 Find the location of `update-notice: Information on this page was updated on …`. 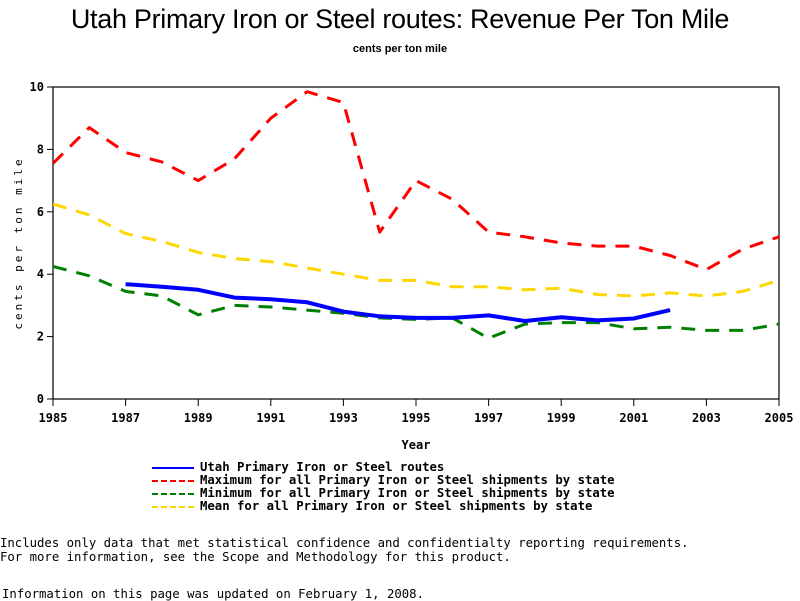

update-notice: Information on this page was updated on … is located at coordinates (213, 594).